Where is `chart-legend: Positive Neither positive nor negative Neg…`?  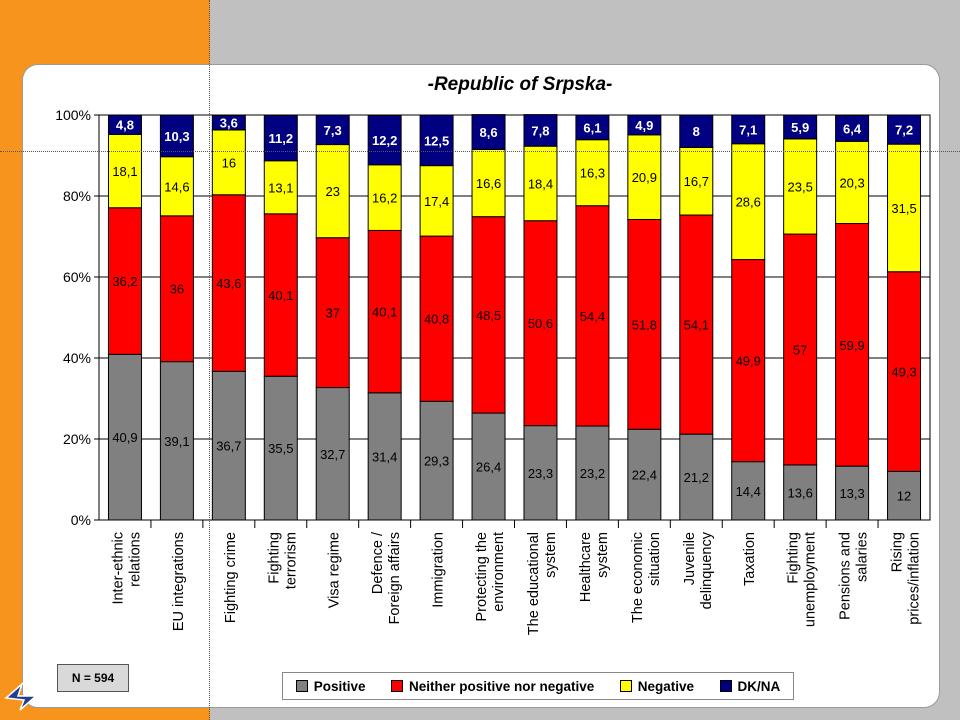
chart-legend: Positive Neither positive nor negative Neg… is located at coordinates (538, 686).